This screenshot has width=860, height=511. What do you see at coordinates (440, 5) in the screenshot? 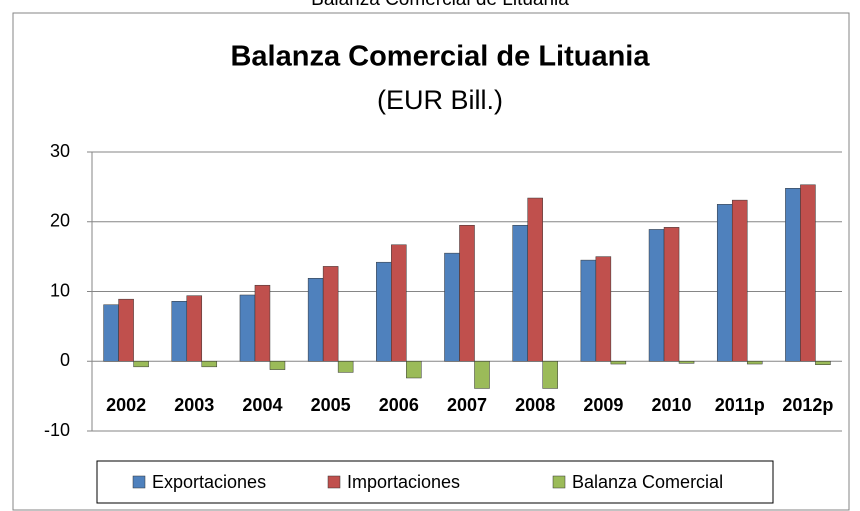
I see `page-title: Balanza Comercial de Lituania` at bounding box center [440, 5].